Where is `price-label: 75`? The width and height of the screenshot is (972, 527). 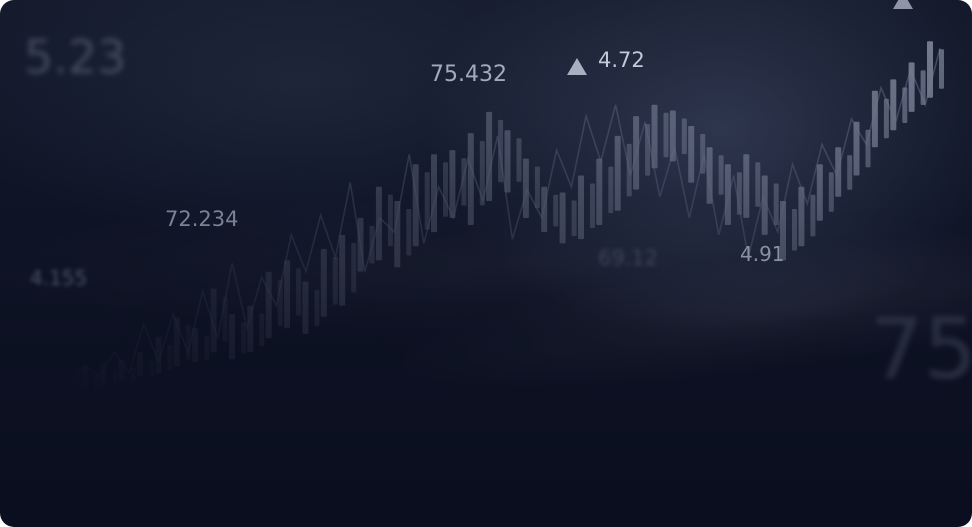 price-label: 75 is located at coordinates (921, 349).